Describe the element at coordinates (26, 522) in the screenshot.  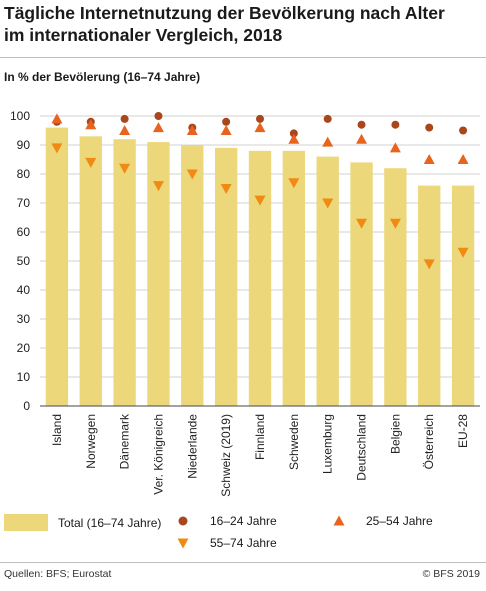
I see `legend-swatch-total` at that location.